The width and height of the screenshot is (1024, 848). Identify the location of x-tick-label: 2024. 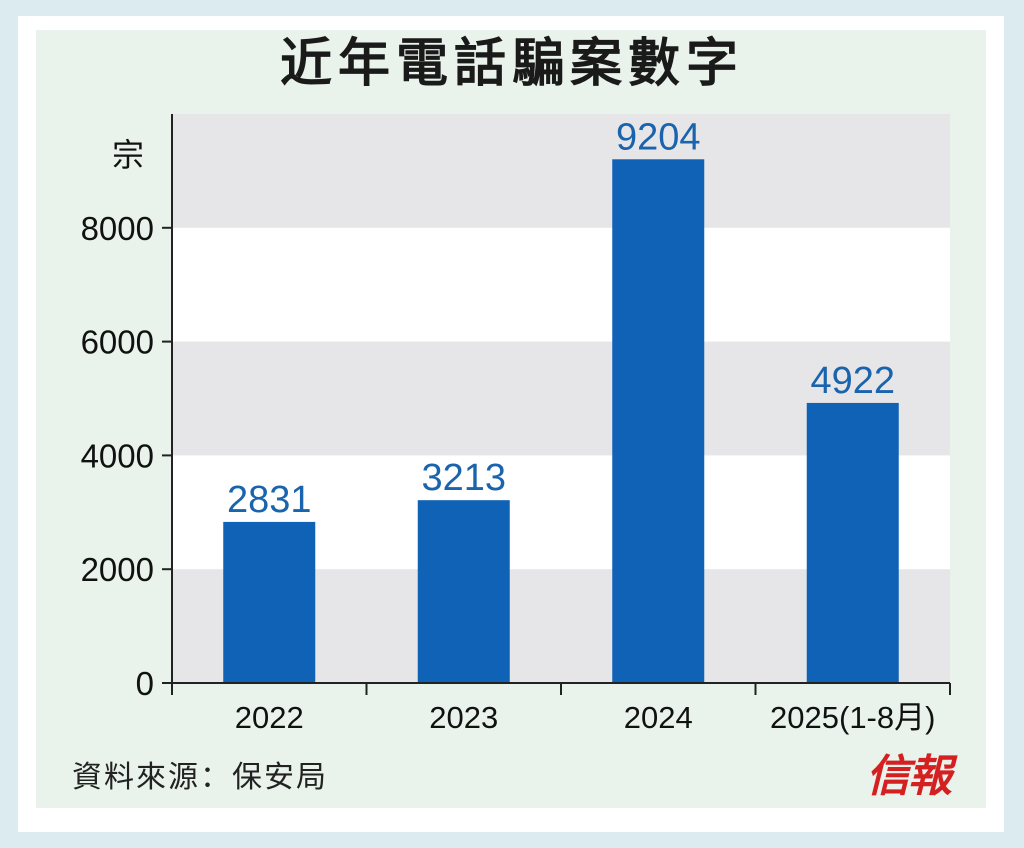
(658, 717).